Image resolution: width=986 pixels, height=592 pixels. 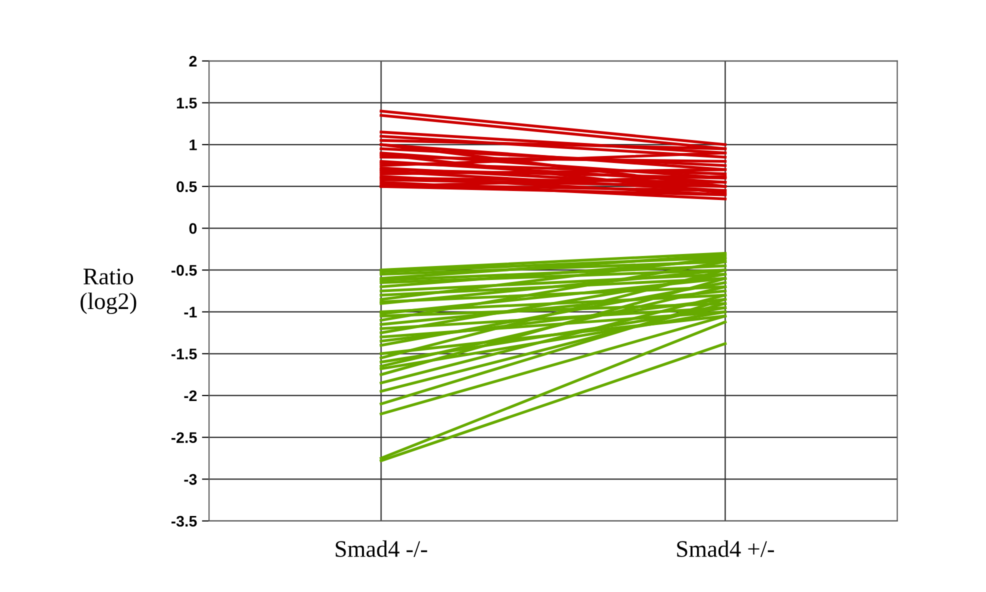 What do you see at coordinates (184, 354) in the screenshot?
I see `y-tick-label: -1.5` at bounding box center [184, 354].